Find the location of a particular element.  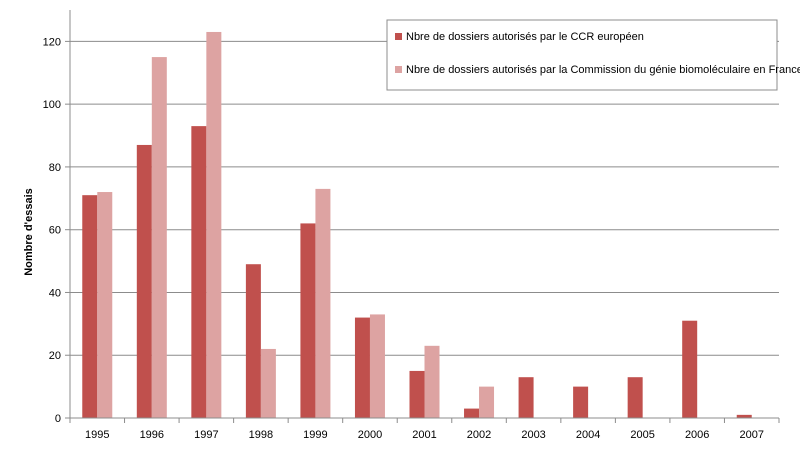

x-tick-label: 1995 is located at coordinates (97, 435).